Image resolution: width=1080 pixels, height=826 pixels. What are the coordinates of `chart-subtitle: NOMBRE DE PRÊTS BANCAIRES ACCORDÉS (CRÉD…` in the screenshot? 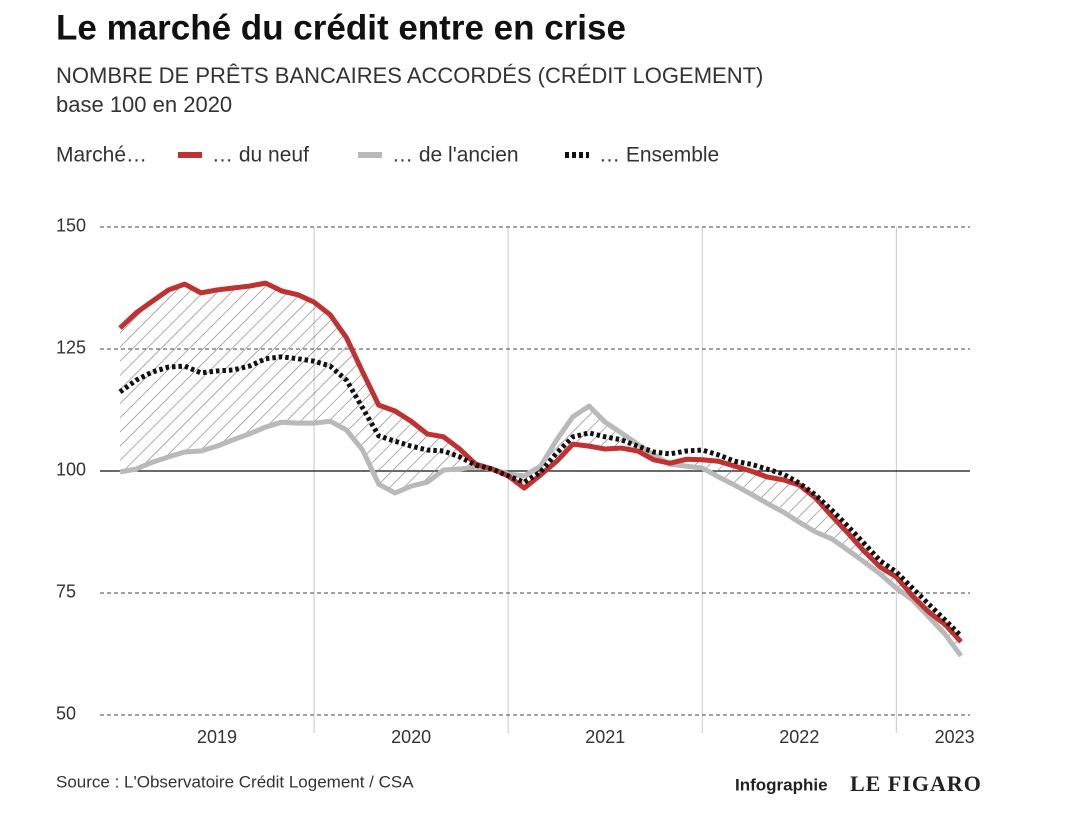 It's located at (409, 75).